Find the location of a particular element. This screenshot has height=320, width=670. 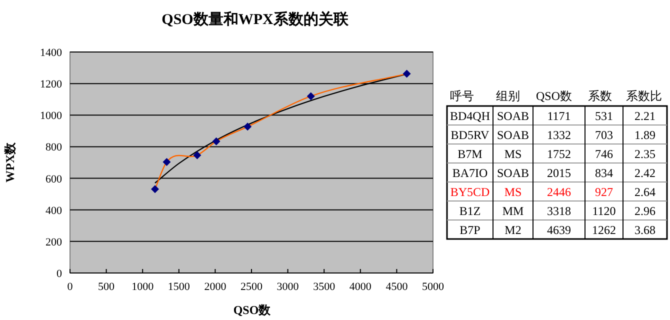

x-tick-label: 4500 is located at coordinates (397, 287).